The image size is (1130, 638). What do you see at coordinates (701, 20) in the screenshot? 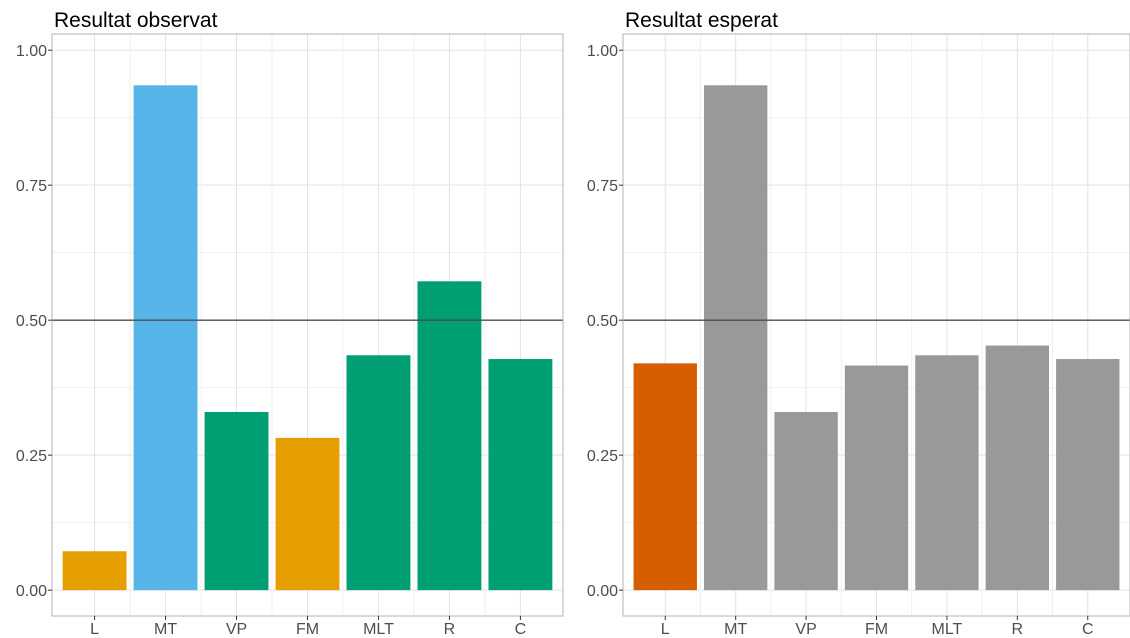
I see `panel-title: Resultat esperat` at bounding box center [701, 20].